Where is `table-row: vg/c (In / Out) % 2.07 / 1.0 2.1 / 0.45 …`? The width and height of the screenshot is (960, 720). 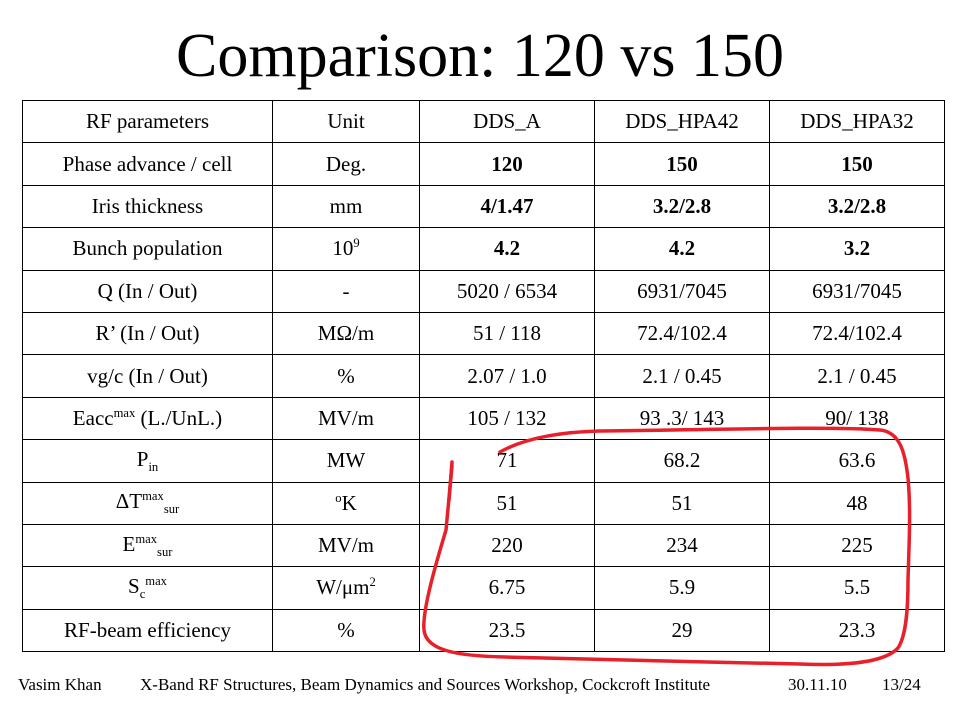 table-row: vg/c (In / Out) % 2.07 / 1.0 2.1 / 0.45 … is located at coordinates (483, 376).